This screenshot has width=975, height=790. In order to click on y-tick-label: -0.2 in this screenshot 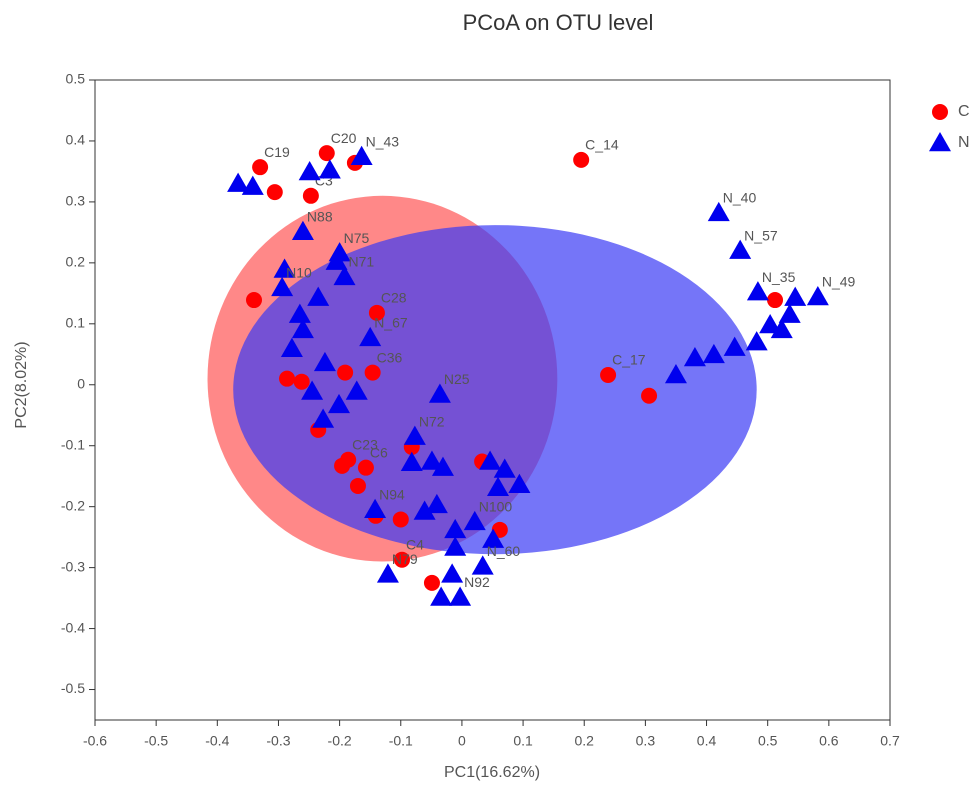, I will do `click(73, 505)`.